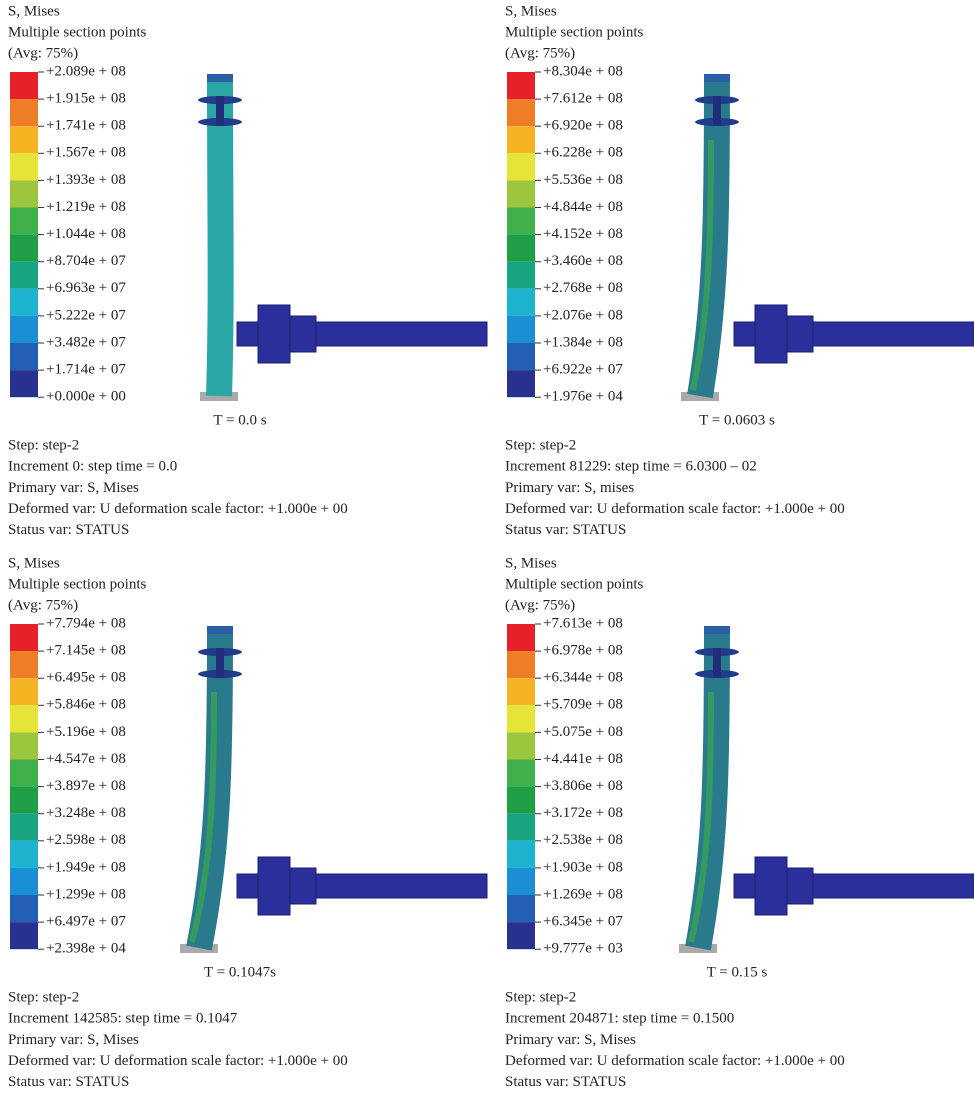 This screenshot has width=974, height=1119. I want to click on legend-label: +6.963e + 07, so click(86, 288).